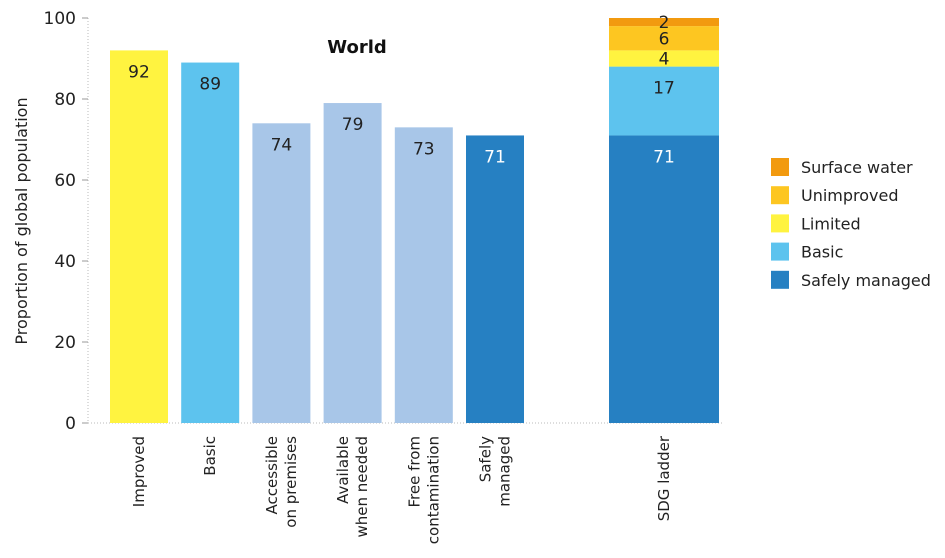 The height and width of the screenshot is (558, 945). Describe the element at coordinates (414, 472) in the screenshot. I see `x-tick-label: Free from` at that location.